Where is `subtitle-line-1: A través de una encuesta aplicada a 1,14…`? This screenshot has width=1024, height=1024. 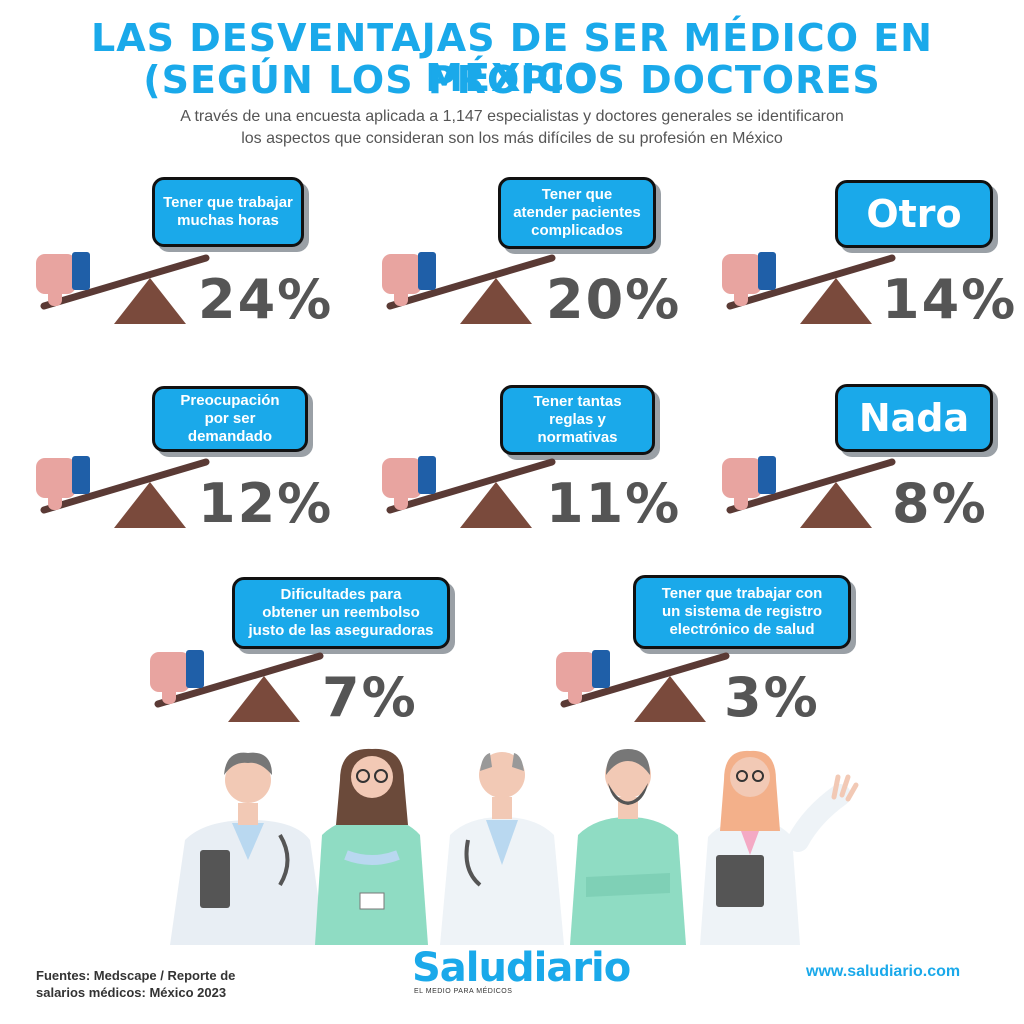
subtitle-line-1: A través de una encuesta aplicada a 1,14… is located at coordinates (512, 116).